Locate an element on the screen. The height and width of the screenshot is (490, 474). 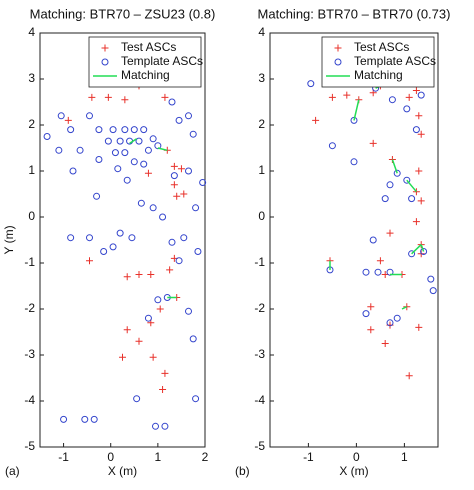
x-axis-label: X (m) is located at coordinates (353, 471).